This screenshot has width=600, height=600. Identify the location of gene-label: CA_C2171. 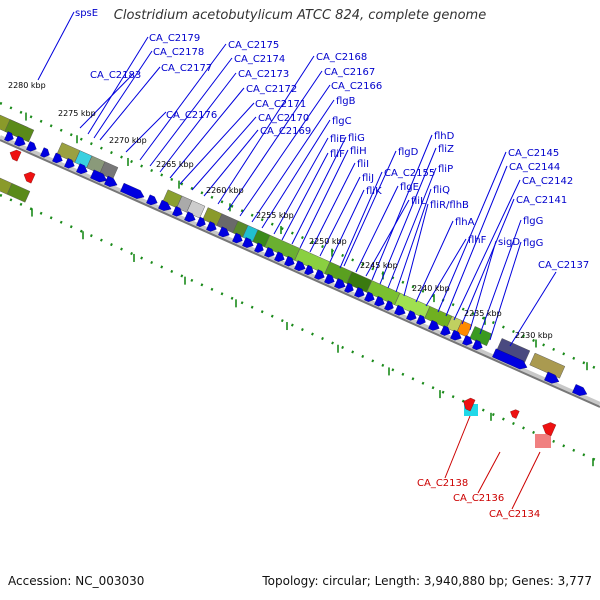
(280, 104).